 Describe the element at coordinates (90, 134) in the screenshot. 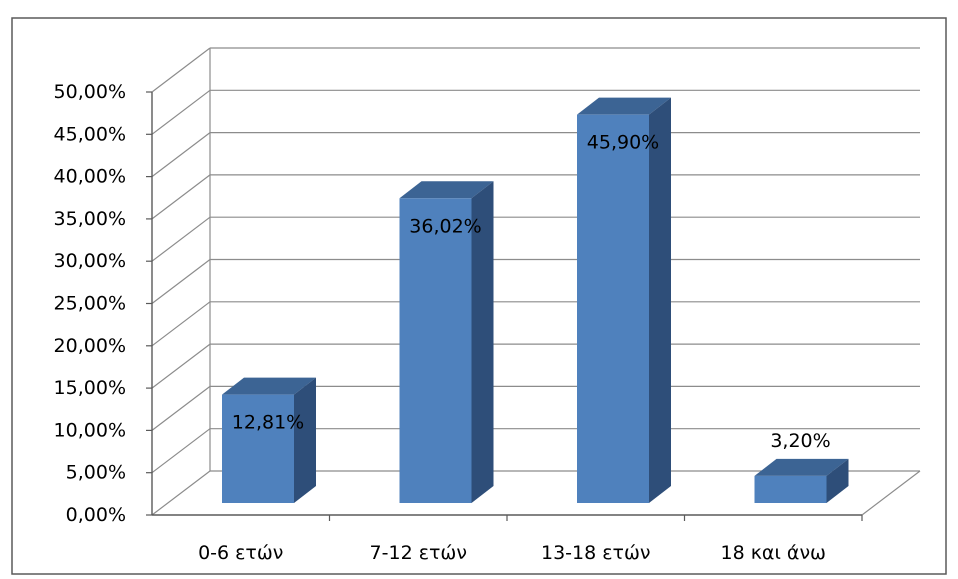

I see `y-tick-label: 45,00%` at that location.